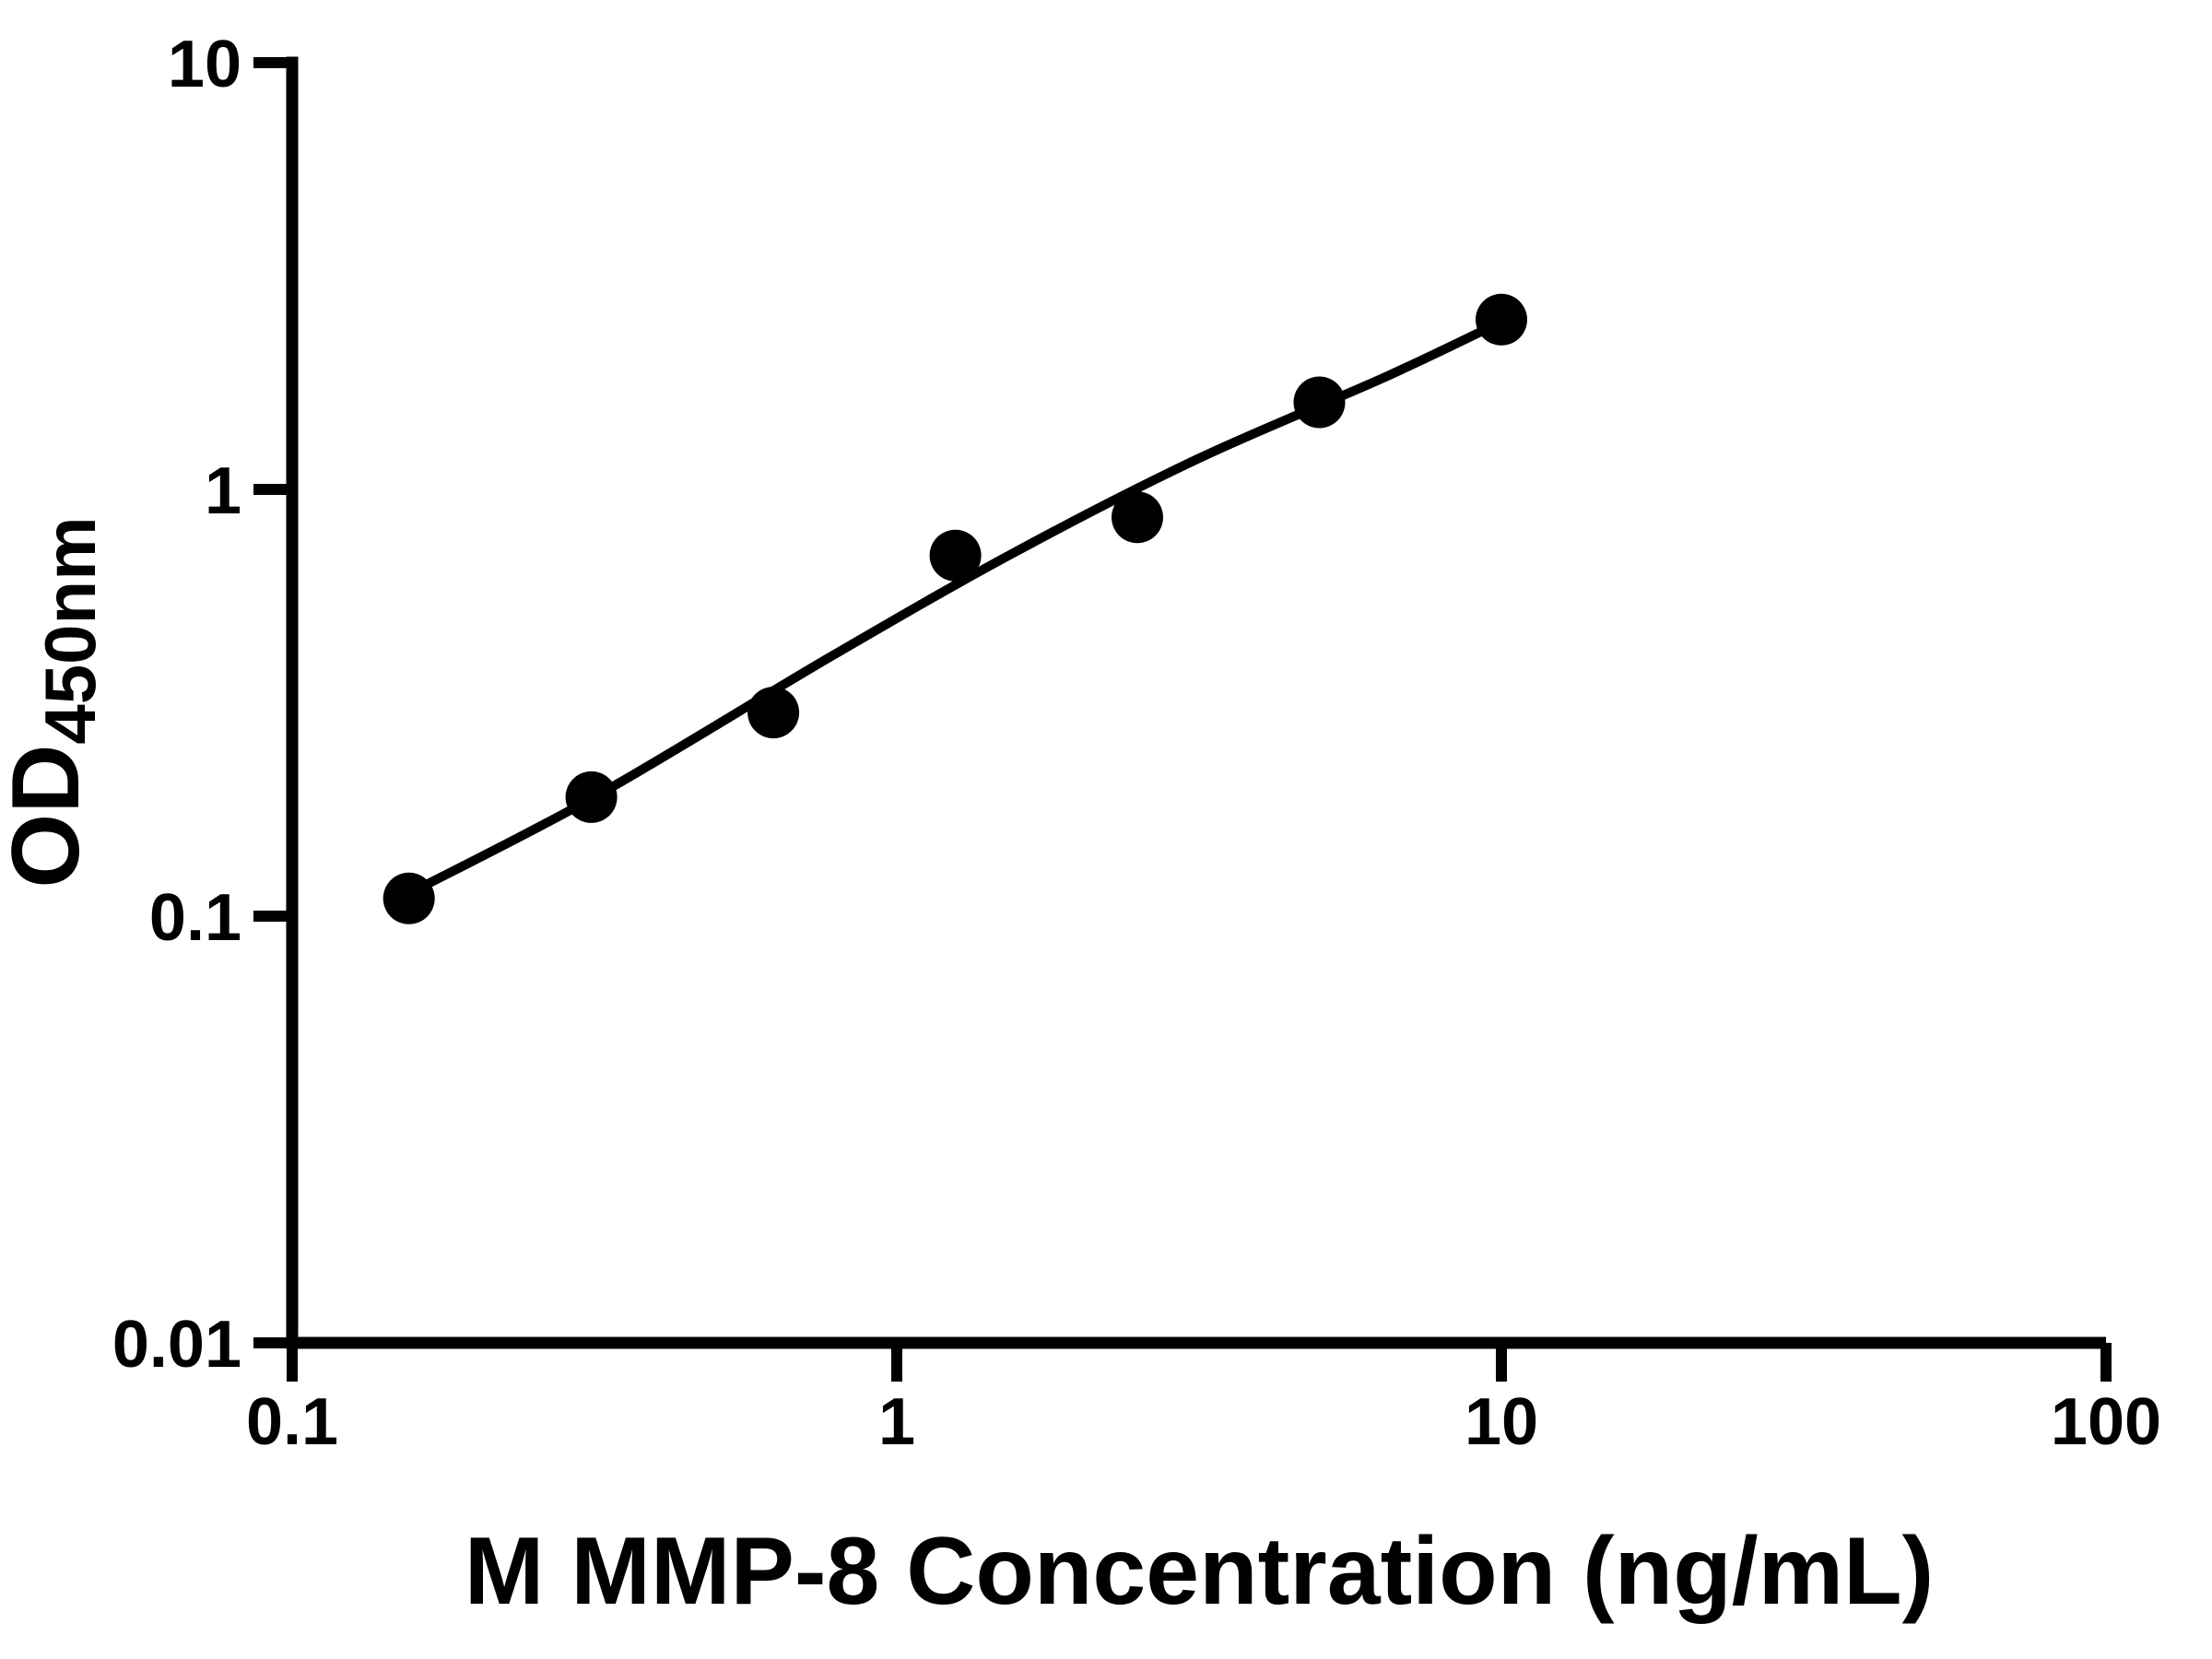 The height and width of the screenshot is (1659, 2212). Describe the element at coordinates (292, 1422) in the screenshot. I see `x-tick-label: 0.1` at that location.